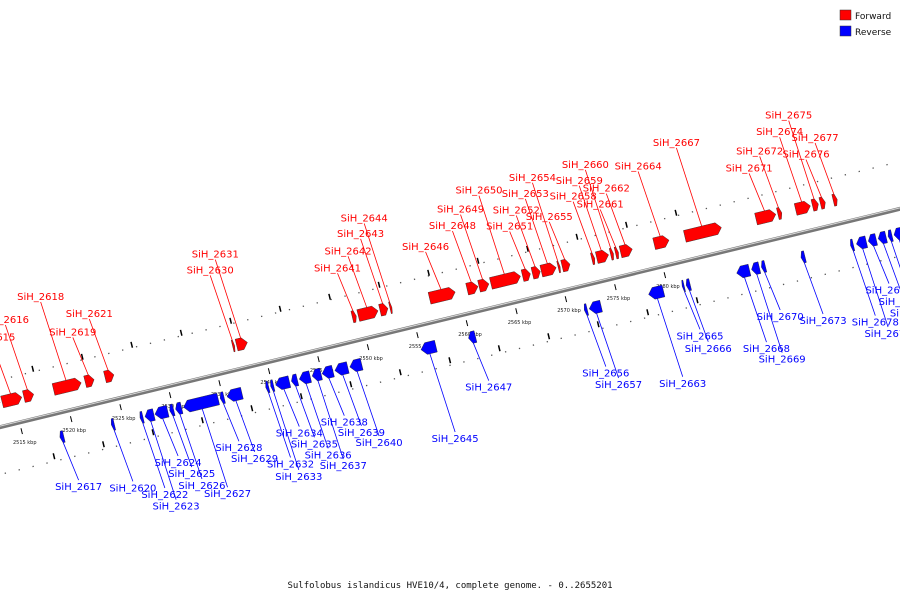 This screenshot has height=605, width=900. Describe the element at coordinates (25, 443) in the screenshot. I see `kbp-tick-label: 2515 kbp` at that location.